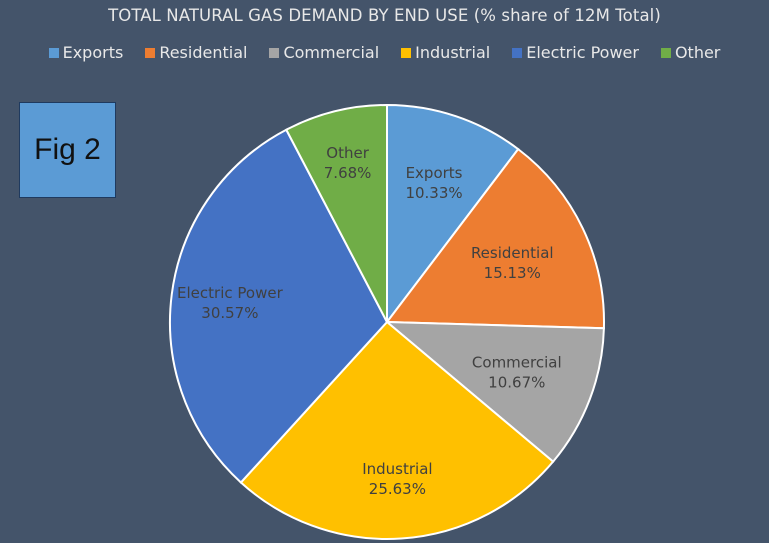 The height and width of the screenshot is (543, 769). I want to click on pie-slice-residential, so click(495, 238).